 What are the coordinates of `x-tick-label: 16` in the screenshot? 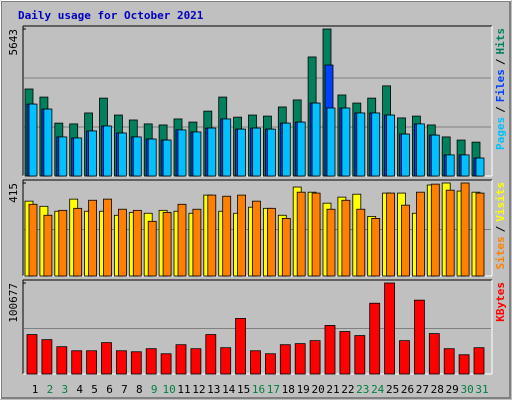 It's located at (258, 389).